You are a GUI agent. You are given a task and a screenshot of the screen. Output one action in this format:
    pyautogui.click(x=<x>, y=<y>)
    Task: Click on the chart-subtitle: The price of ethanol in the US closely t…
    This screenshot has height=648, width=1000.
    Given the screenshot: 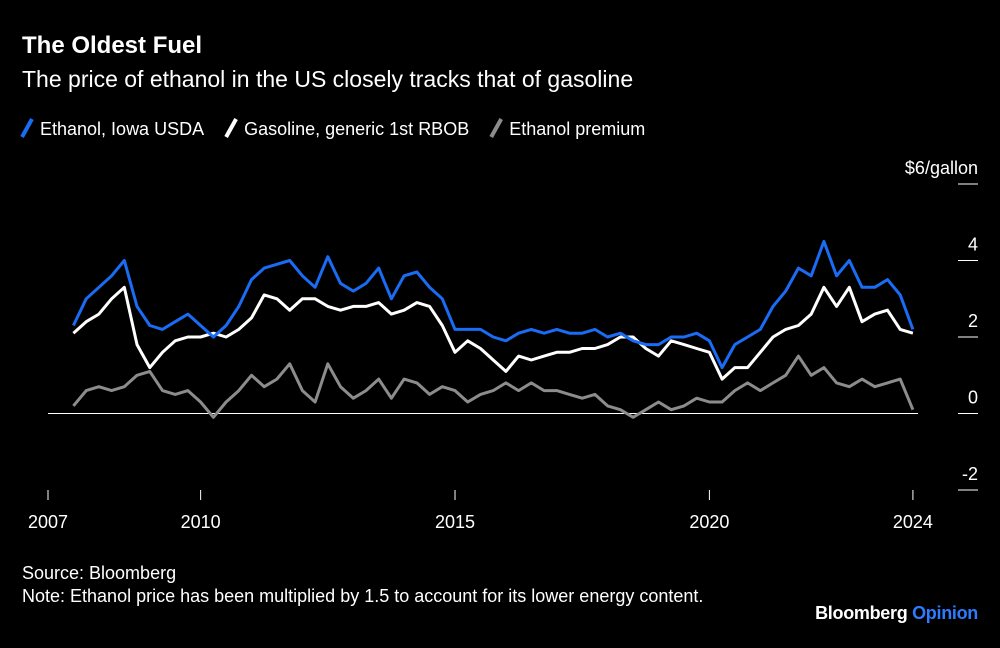 What is the action you would take?
    pyautogui.click(x=328, y=79)
    